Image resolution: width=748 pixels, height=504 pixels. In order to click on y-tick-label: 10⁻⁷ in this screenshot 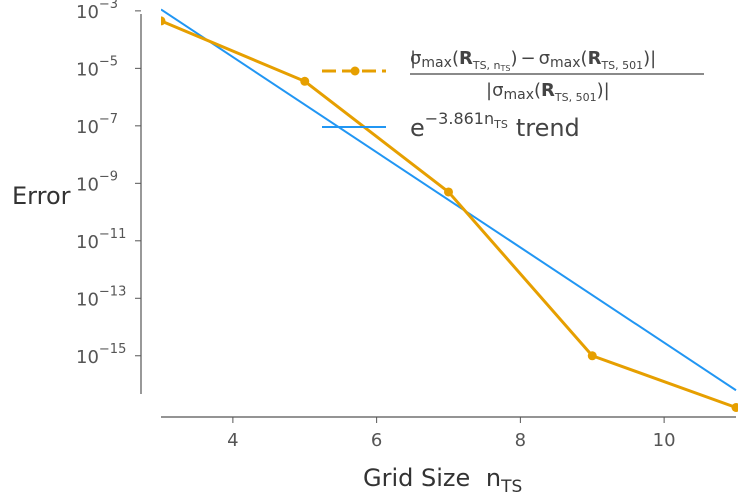, I will do `click(97, 125)`.